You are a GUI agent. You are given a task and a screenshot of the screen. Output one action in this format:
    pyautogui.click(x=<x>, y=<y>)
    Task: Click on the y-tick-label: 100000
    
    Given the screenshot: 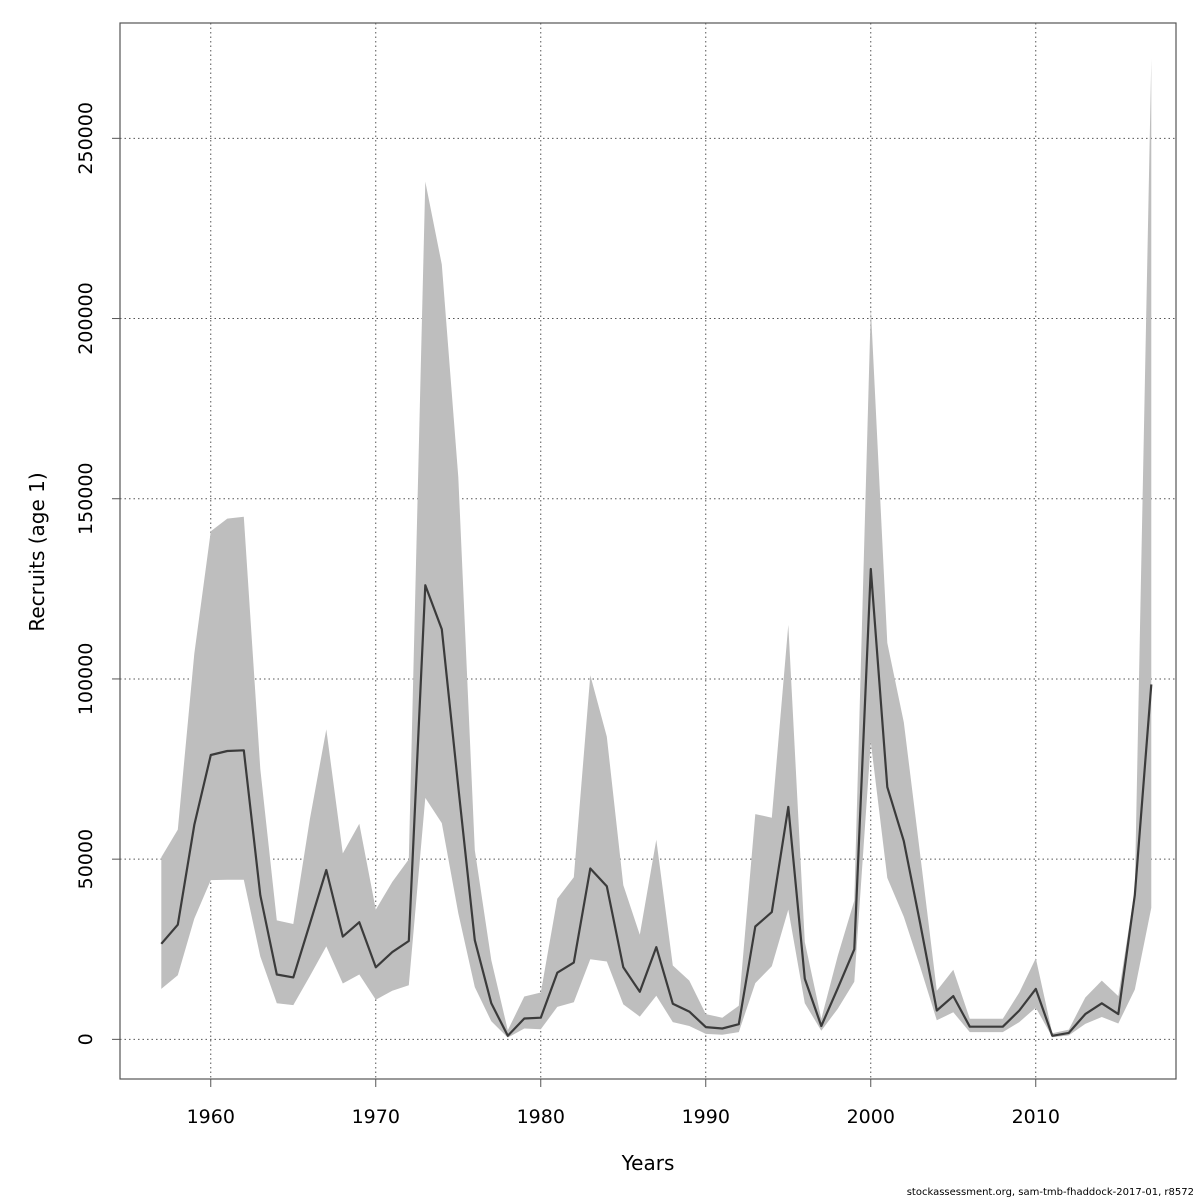 What is the action you would take?
    pyautogui.click(x=86, y=679)
    